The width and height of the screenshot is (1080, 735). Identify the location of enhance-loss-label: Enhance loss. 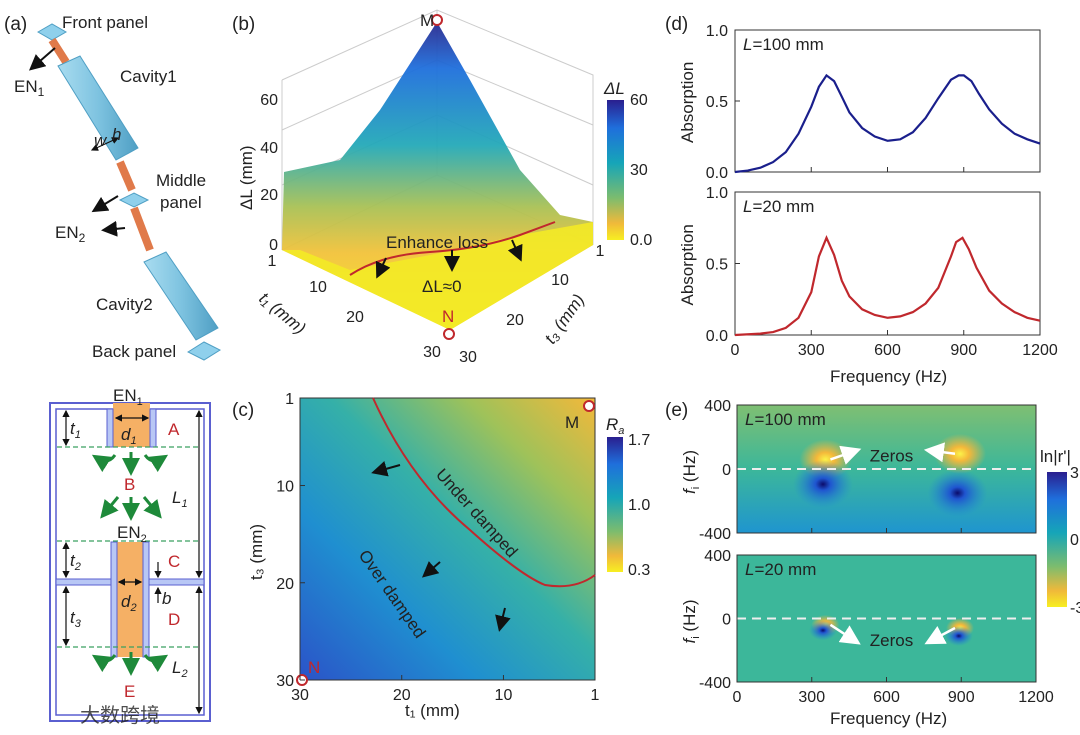
(437, 242).